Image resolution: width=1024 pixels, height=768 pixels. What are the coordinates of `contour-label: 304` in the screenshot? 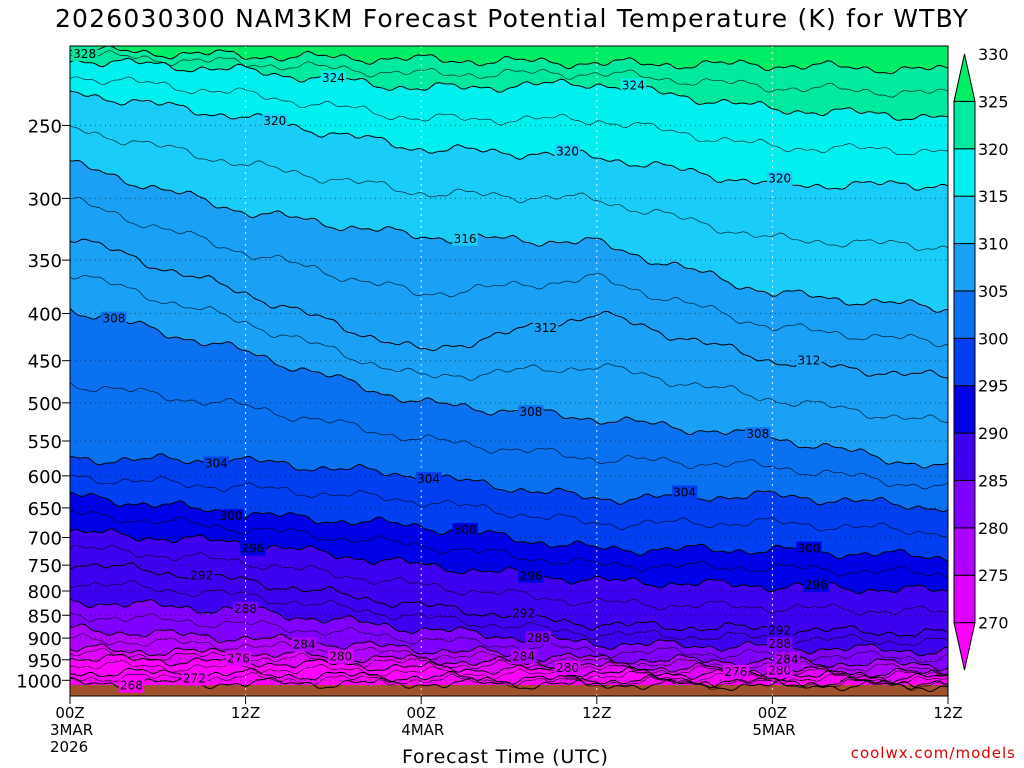 It's located at (684, 492).